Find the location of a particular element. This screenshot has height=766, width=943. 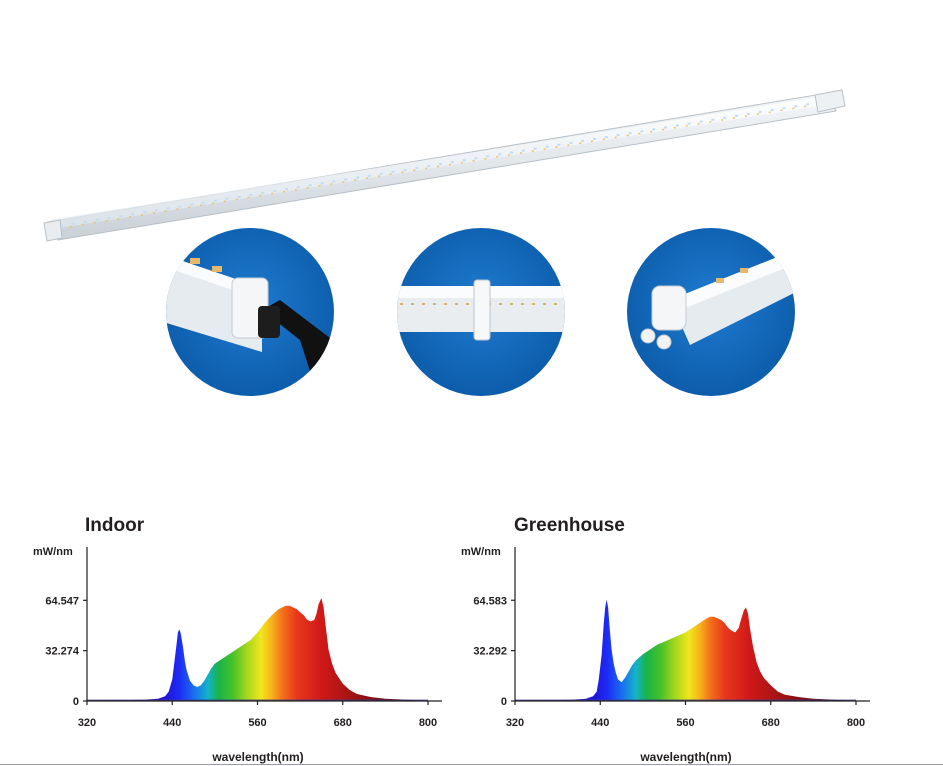

y-tick-label: 32.274 is located at coordinates (62, 652).